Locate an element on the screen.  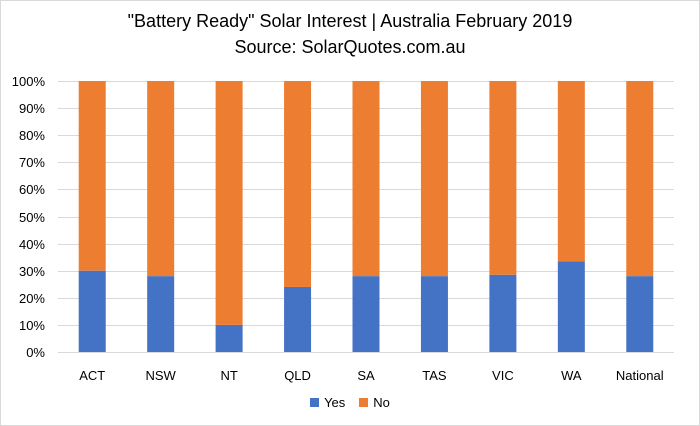
x-tick-label: QLD is located at coordinates (297, 375).